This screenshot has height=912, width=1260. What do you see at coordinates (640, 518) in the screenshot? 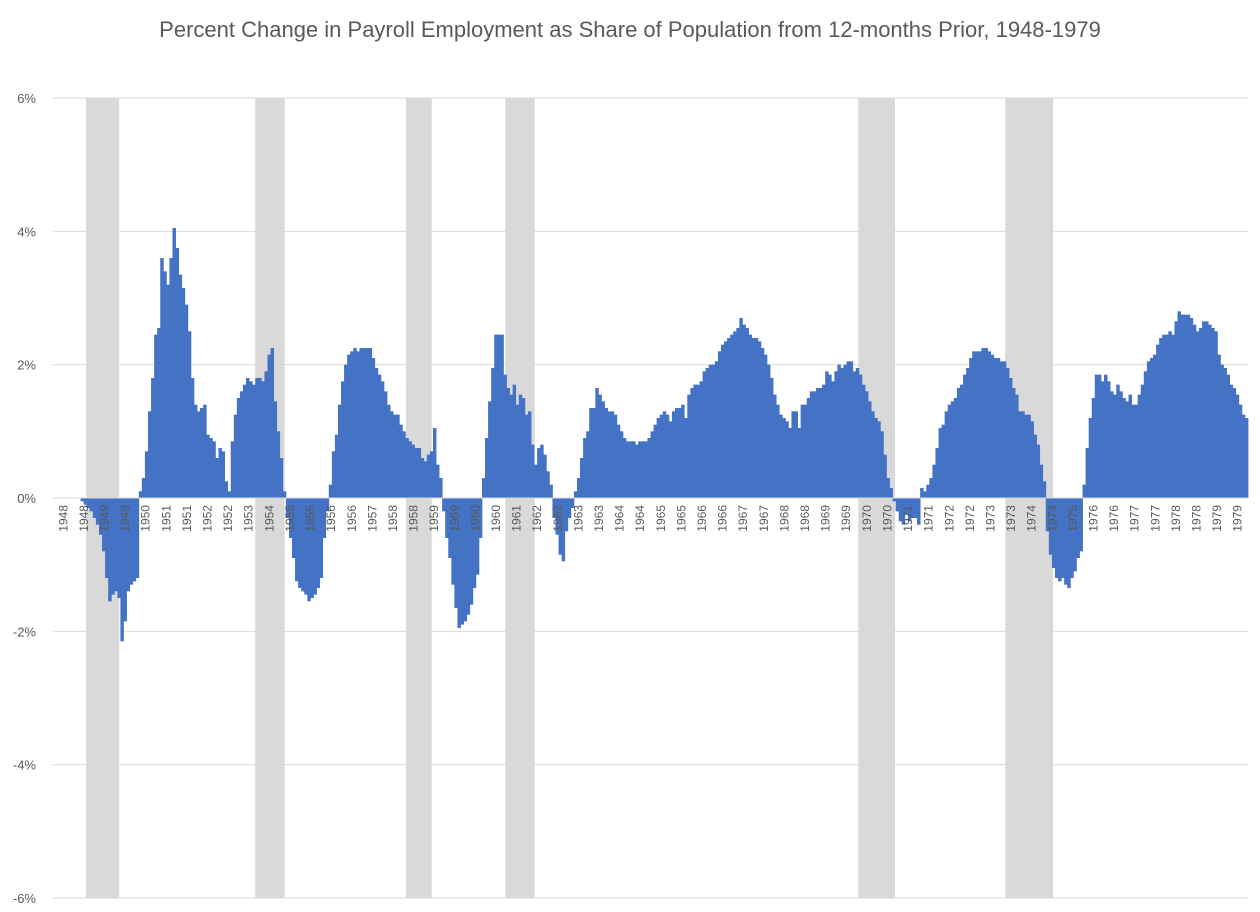
I see `x-tick-label-28: 1964` at bounding box center [640, 518].